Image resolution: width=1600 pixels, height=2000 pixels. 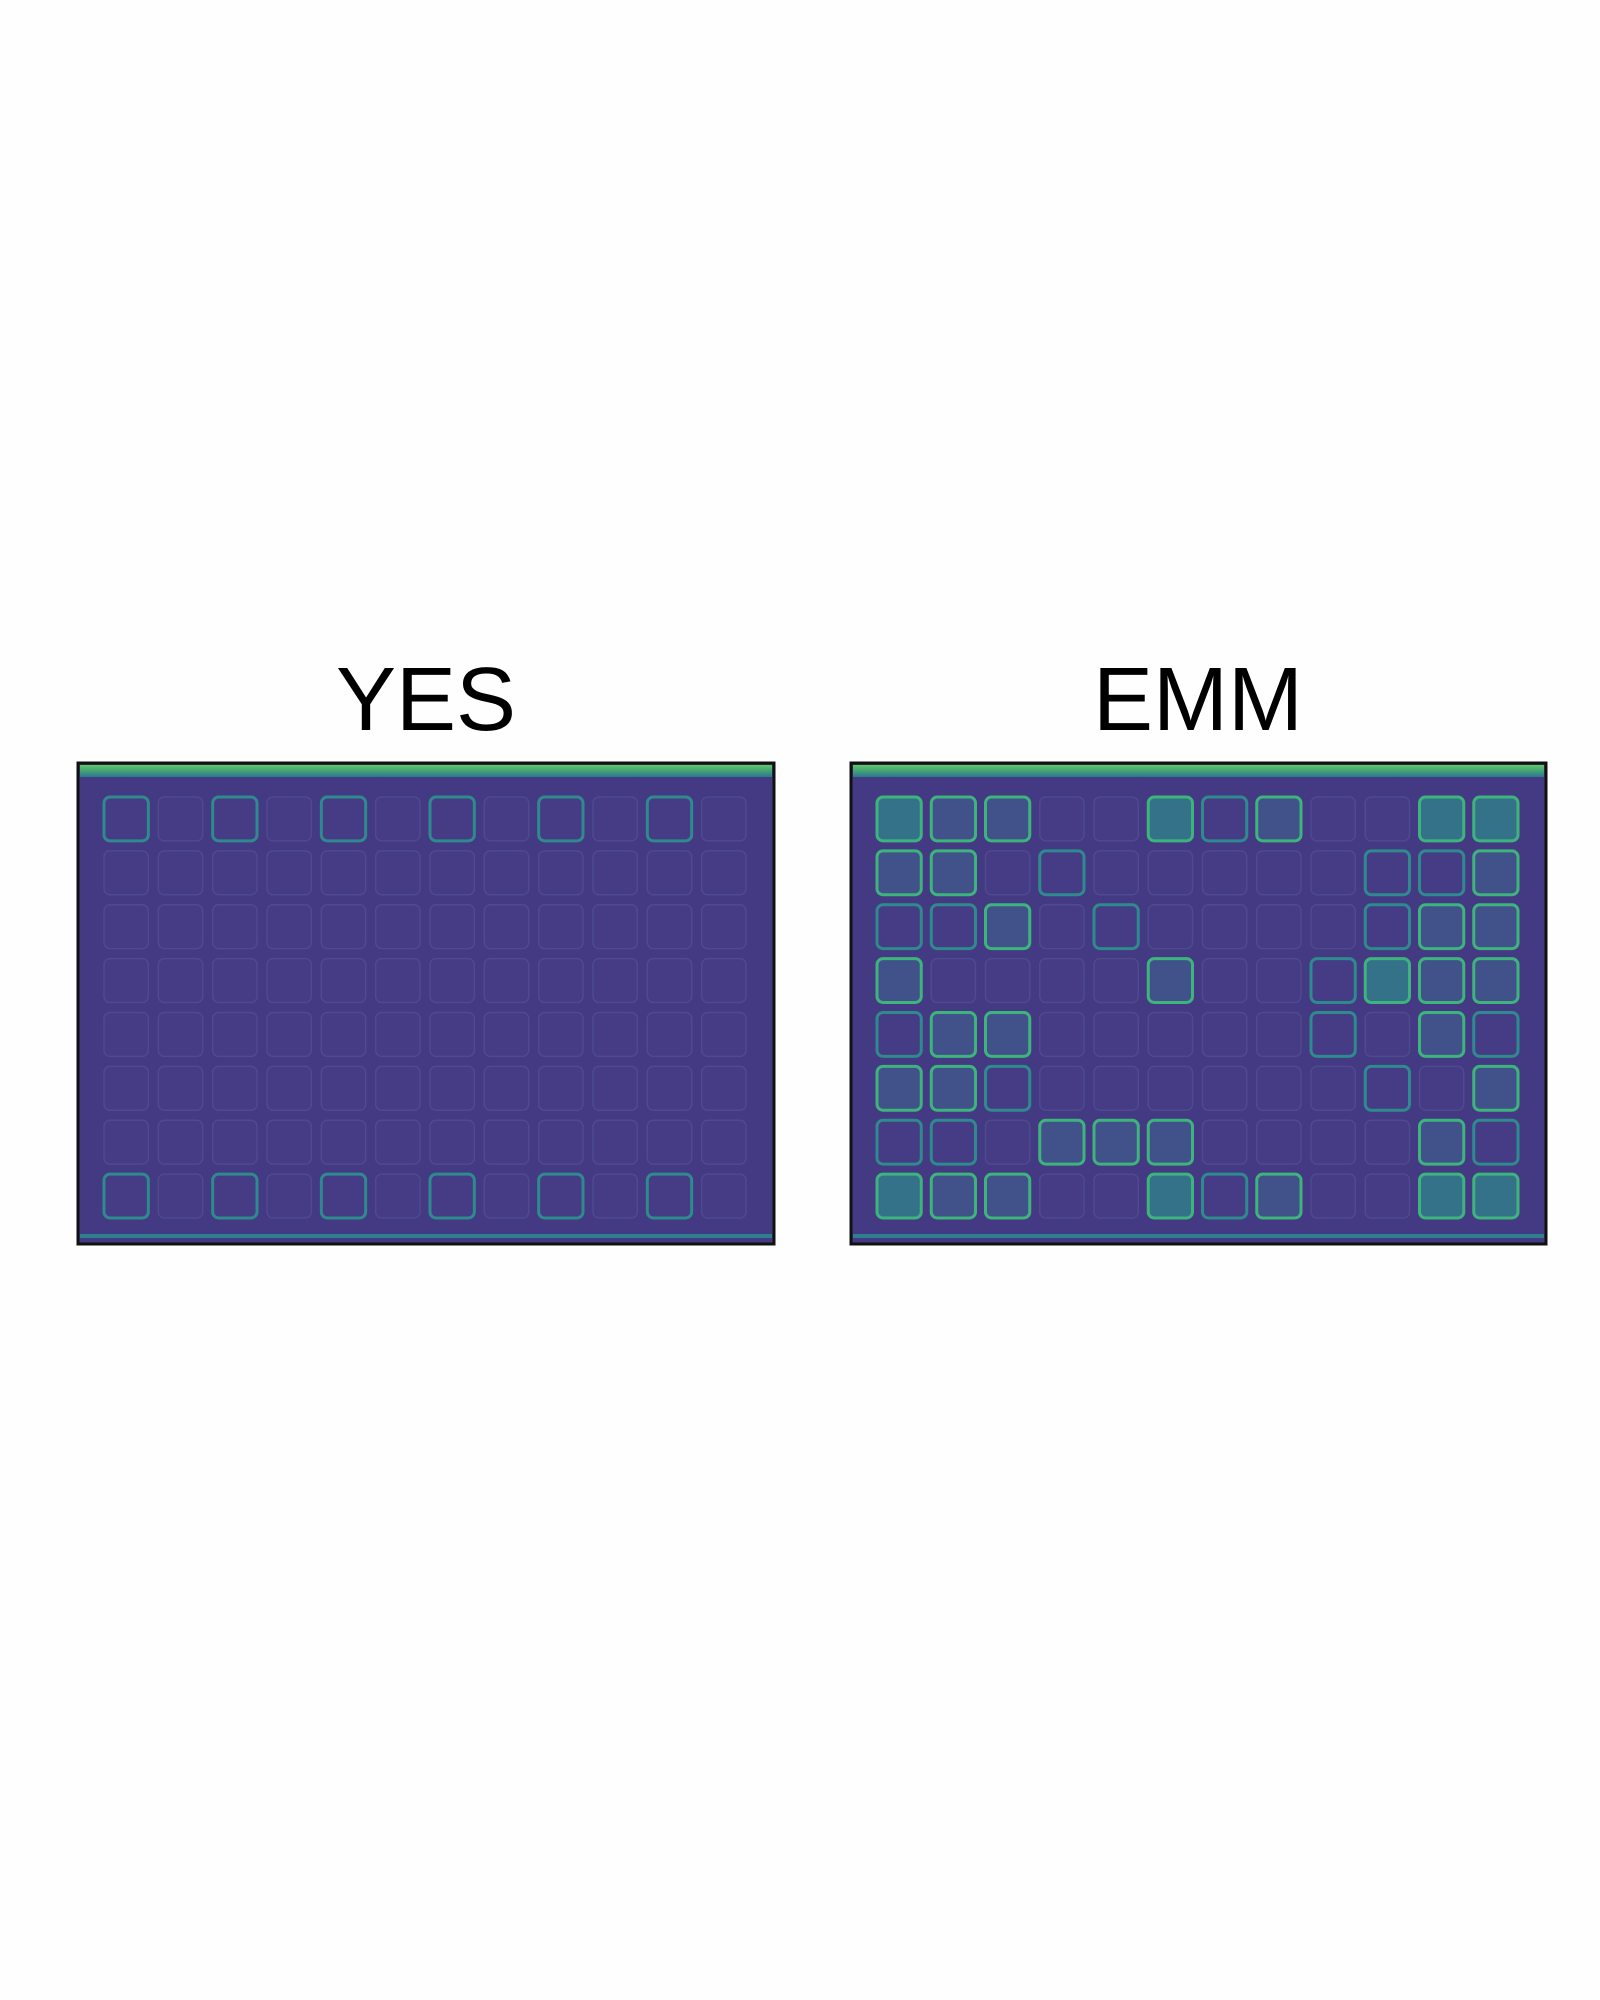 What do you see at coordinates (426, 1236) in the screenshot?
I see `plate-rim` at bounding box center [426, 1236].